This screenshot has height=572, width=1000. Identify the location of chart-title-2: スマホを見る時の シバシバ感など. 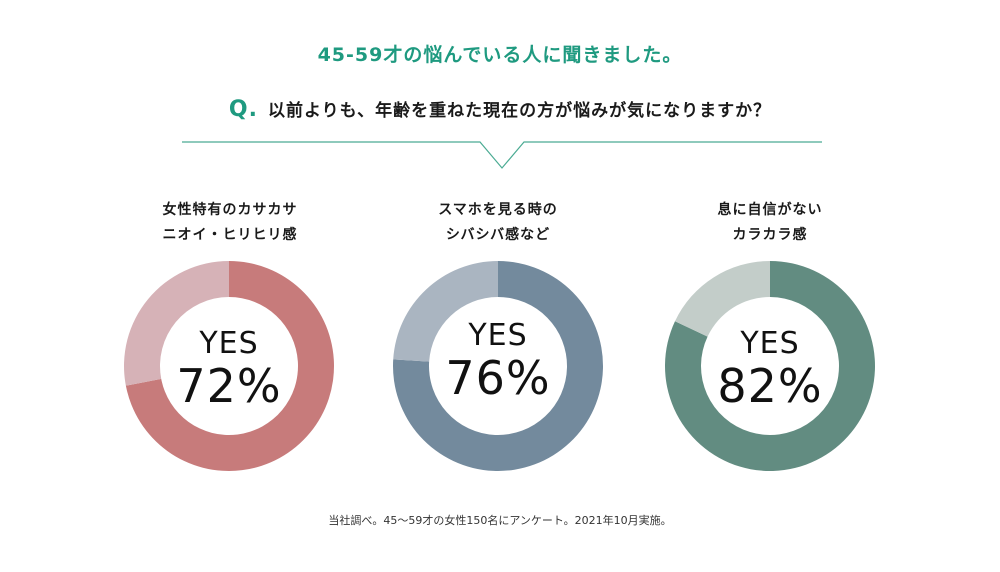
(498, 223).